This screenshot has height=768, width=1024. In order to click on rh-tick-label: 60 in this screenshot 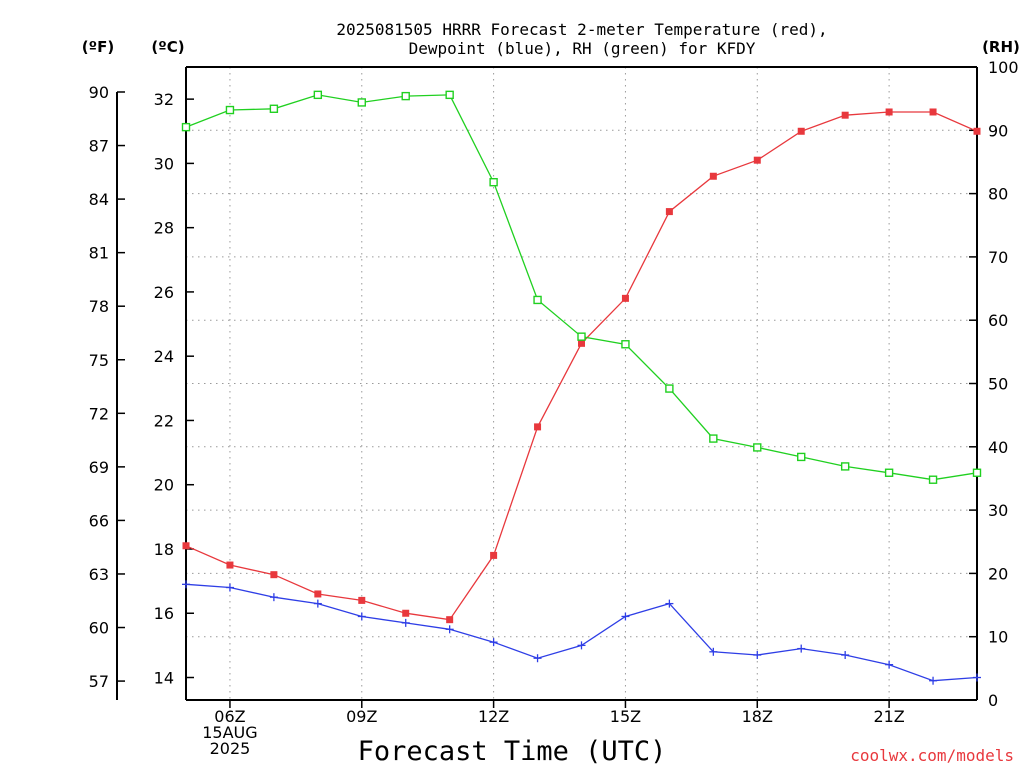, I will do `click(998, 320)`.